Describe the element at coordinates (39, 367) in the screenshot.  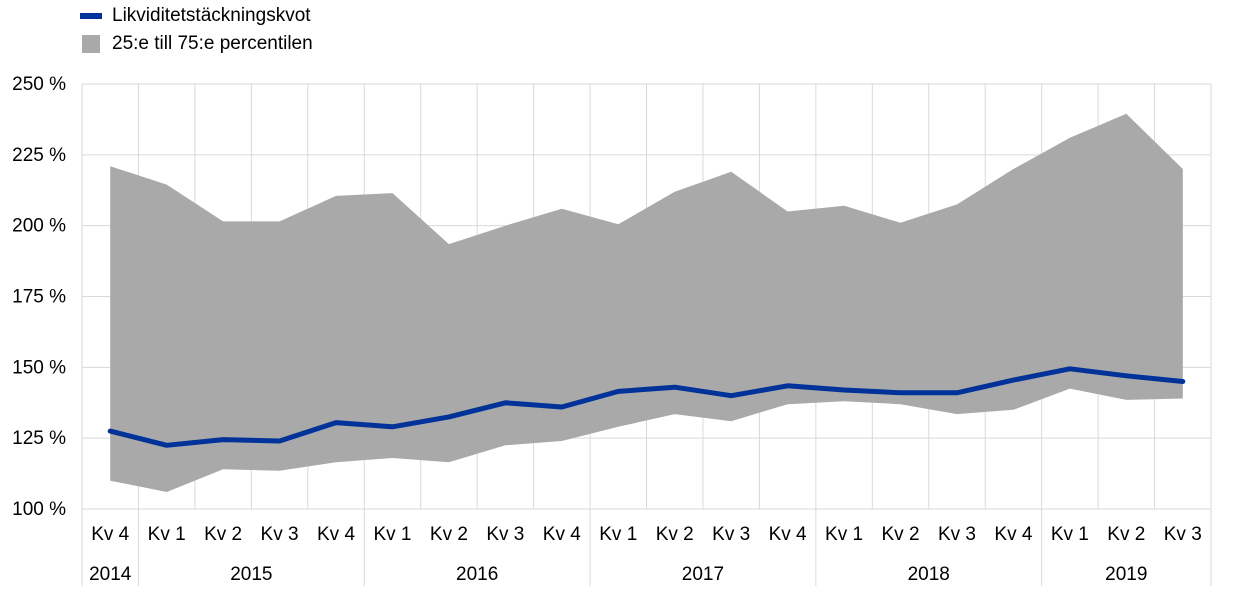
I see `y-tick-label: 150 %` at that location.